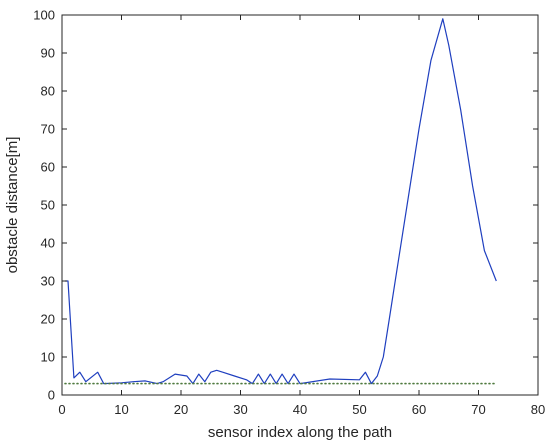 This screenshot has height=443, width=550. I want to click on y-tick-label: 10, so click(48, 357).